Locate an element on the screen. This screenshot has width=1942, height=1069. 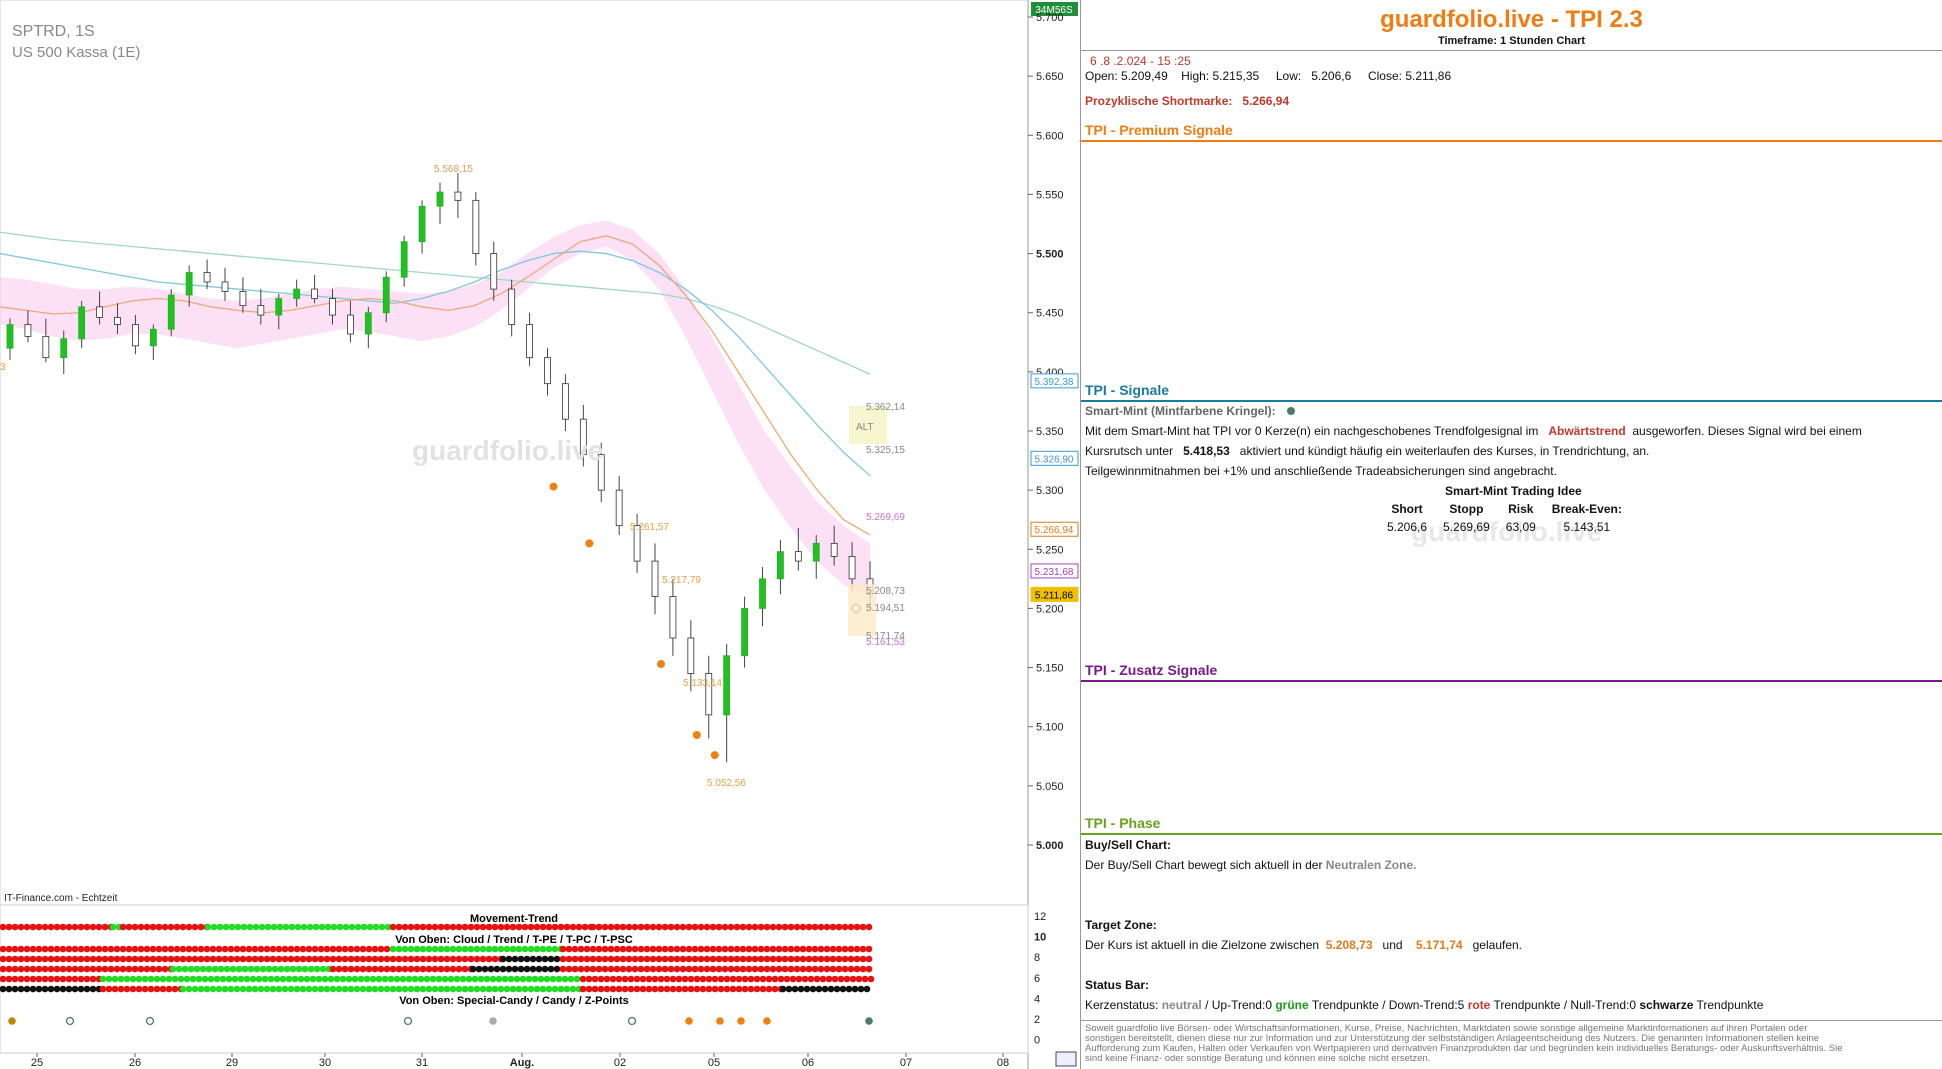
price-annotation: ALT is located at coordinates (865, 427).